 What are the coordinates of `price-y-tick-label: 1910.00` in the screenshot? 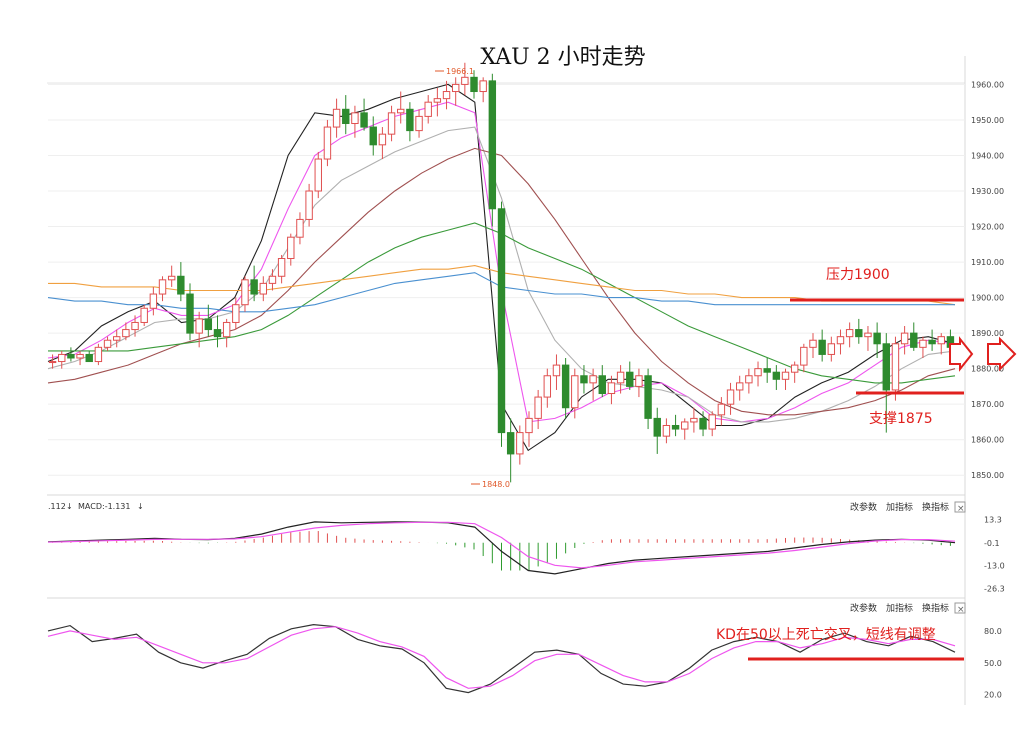 It's located at (987, 262).